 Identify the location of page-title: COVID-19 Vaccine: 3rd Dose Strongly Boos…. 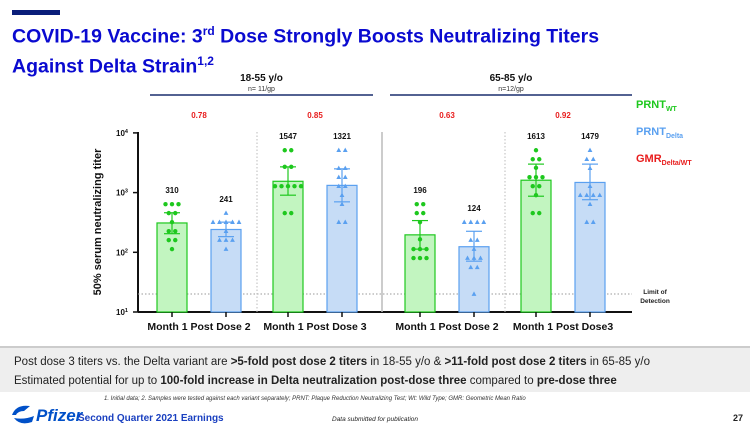
(306, 50).